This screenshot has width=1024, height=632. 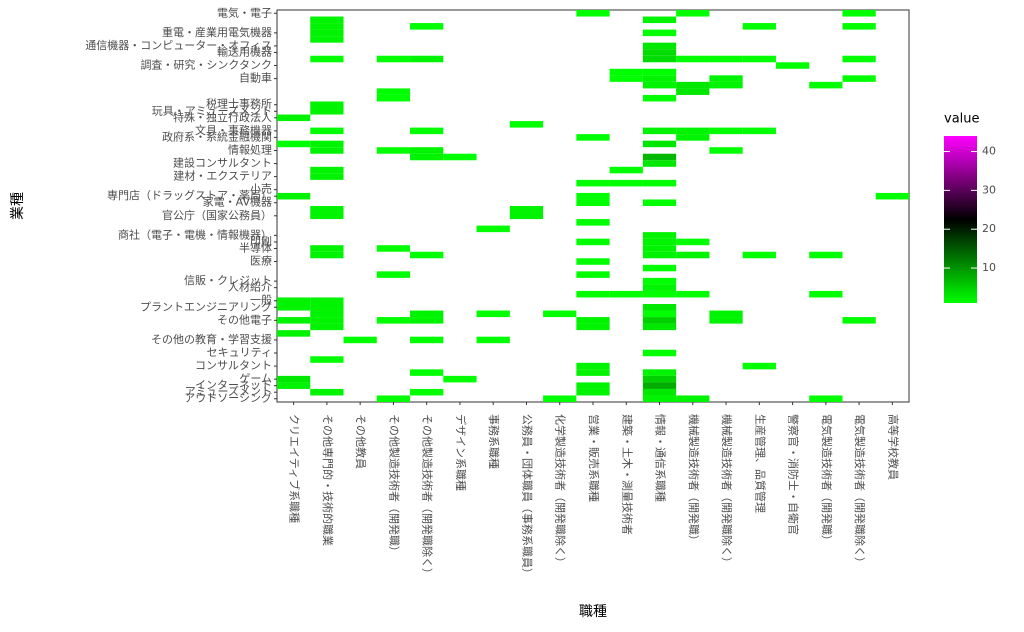 I want to click on y-tick-label: 家電・AV機器, so click(x=237, y=202).